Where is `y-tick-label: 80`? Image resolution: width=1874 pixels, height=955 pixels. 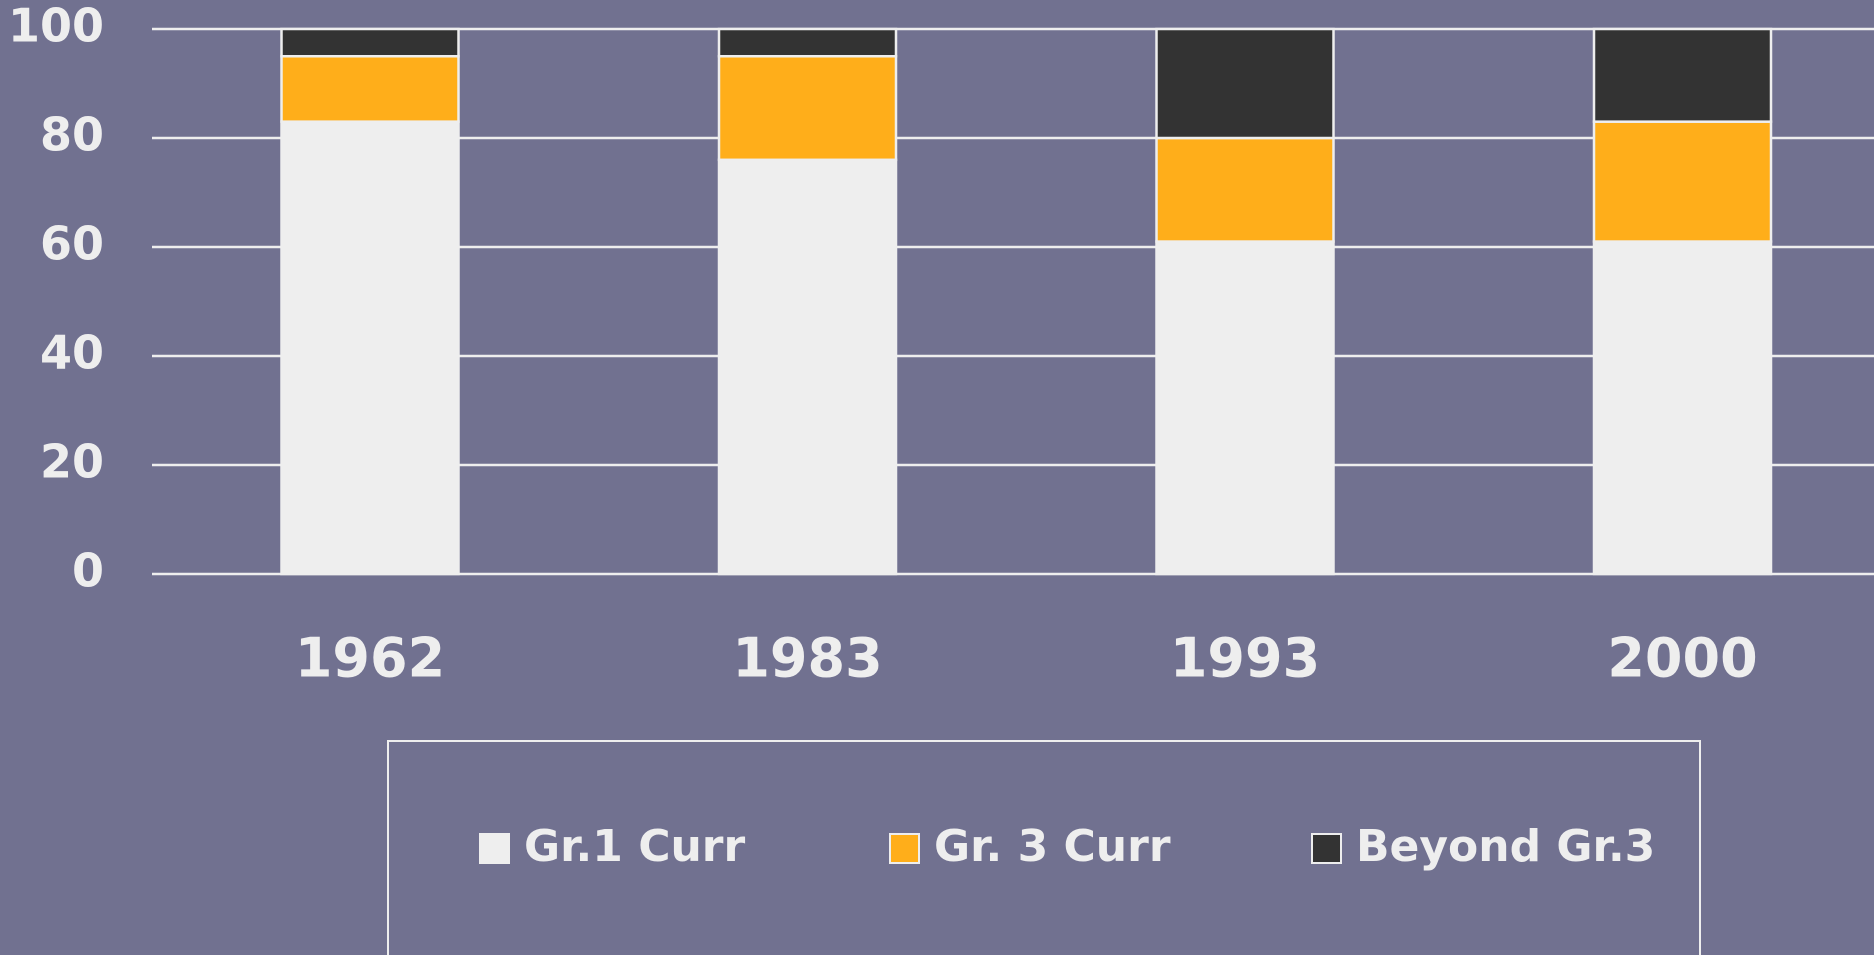
y-tick-label: 80 is located at coordinates (72, 135).